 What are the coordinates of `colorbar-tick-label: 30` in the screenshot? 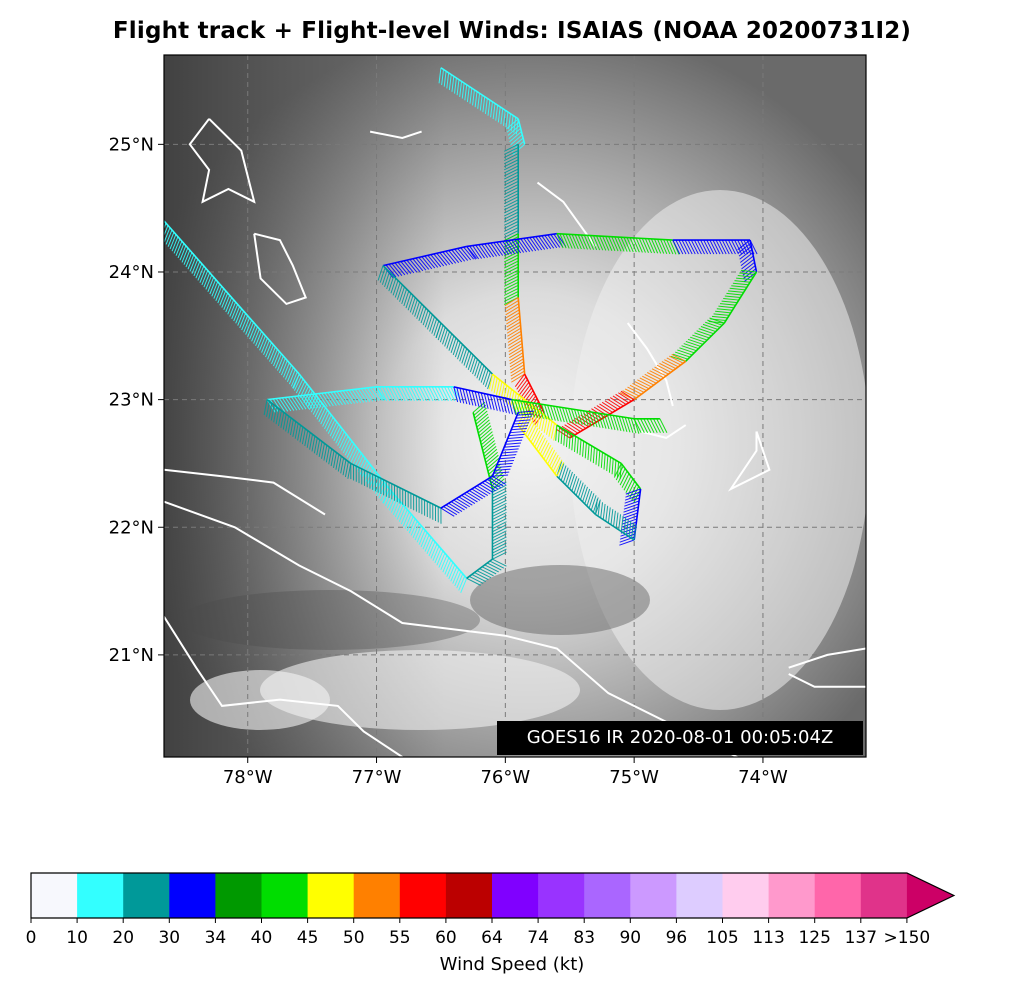 It's located at (169, 938).